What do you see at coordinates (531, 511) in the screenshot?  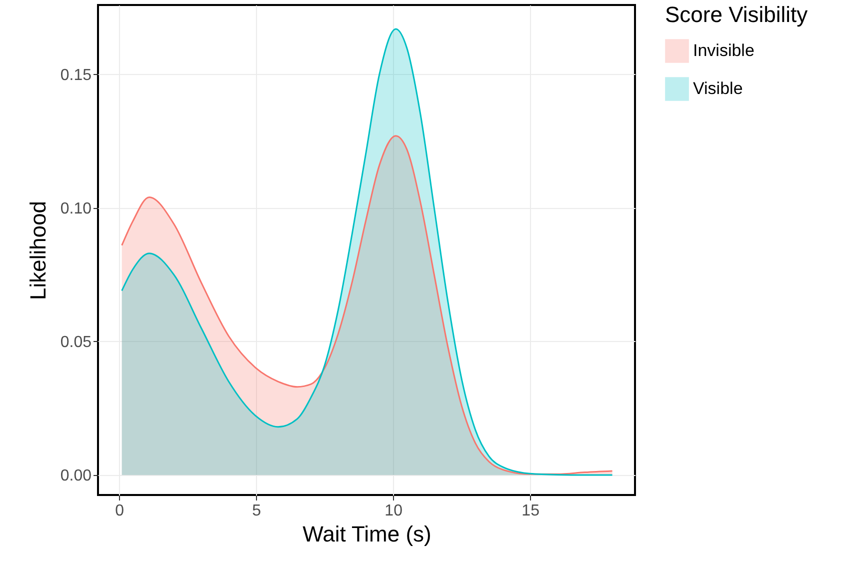 I see `x-tick-label: 15` at bounding box center [531, 511].